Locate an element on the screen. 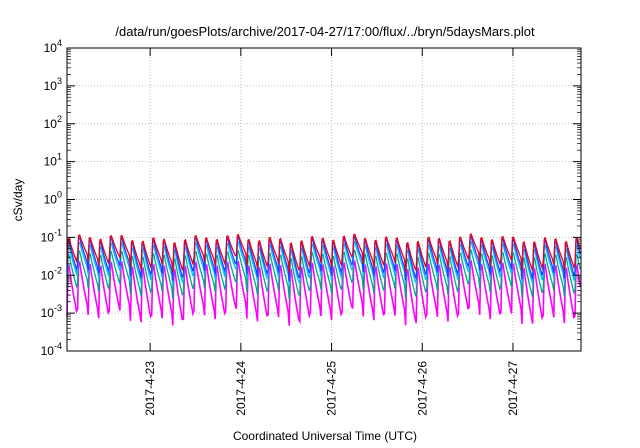  x-tick-label: 2017-4-24 is located at coordinates (241, 388).